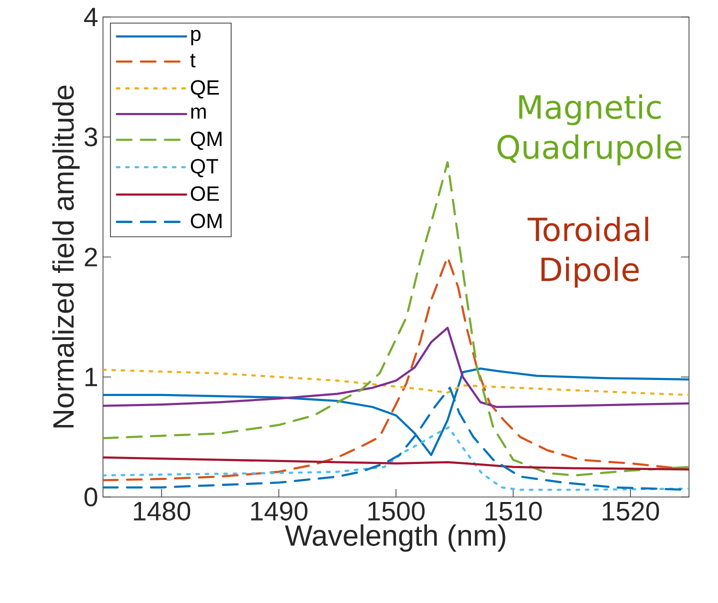 Image resolution: width=718 pixels, height=603 pixels. I want to click on x-tick-label: 1520, so click(630, 511).